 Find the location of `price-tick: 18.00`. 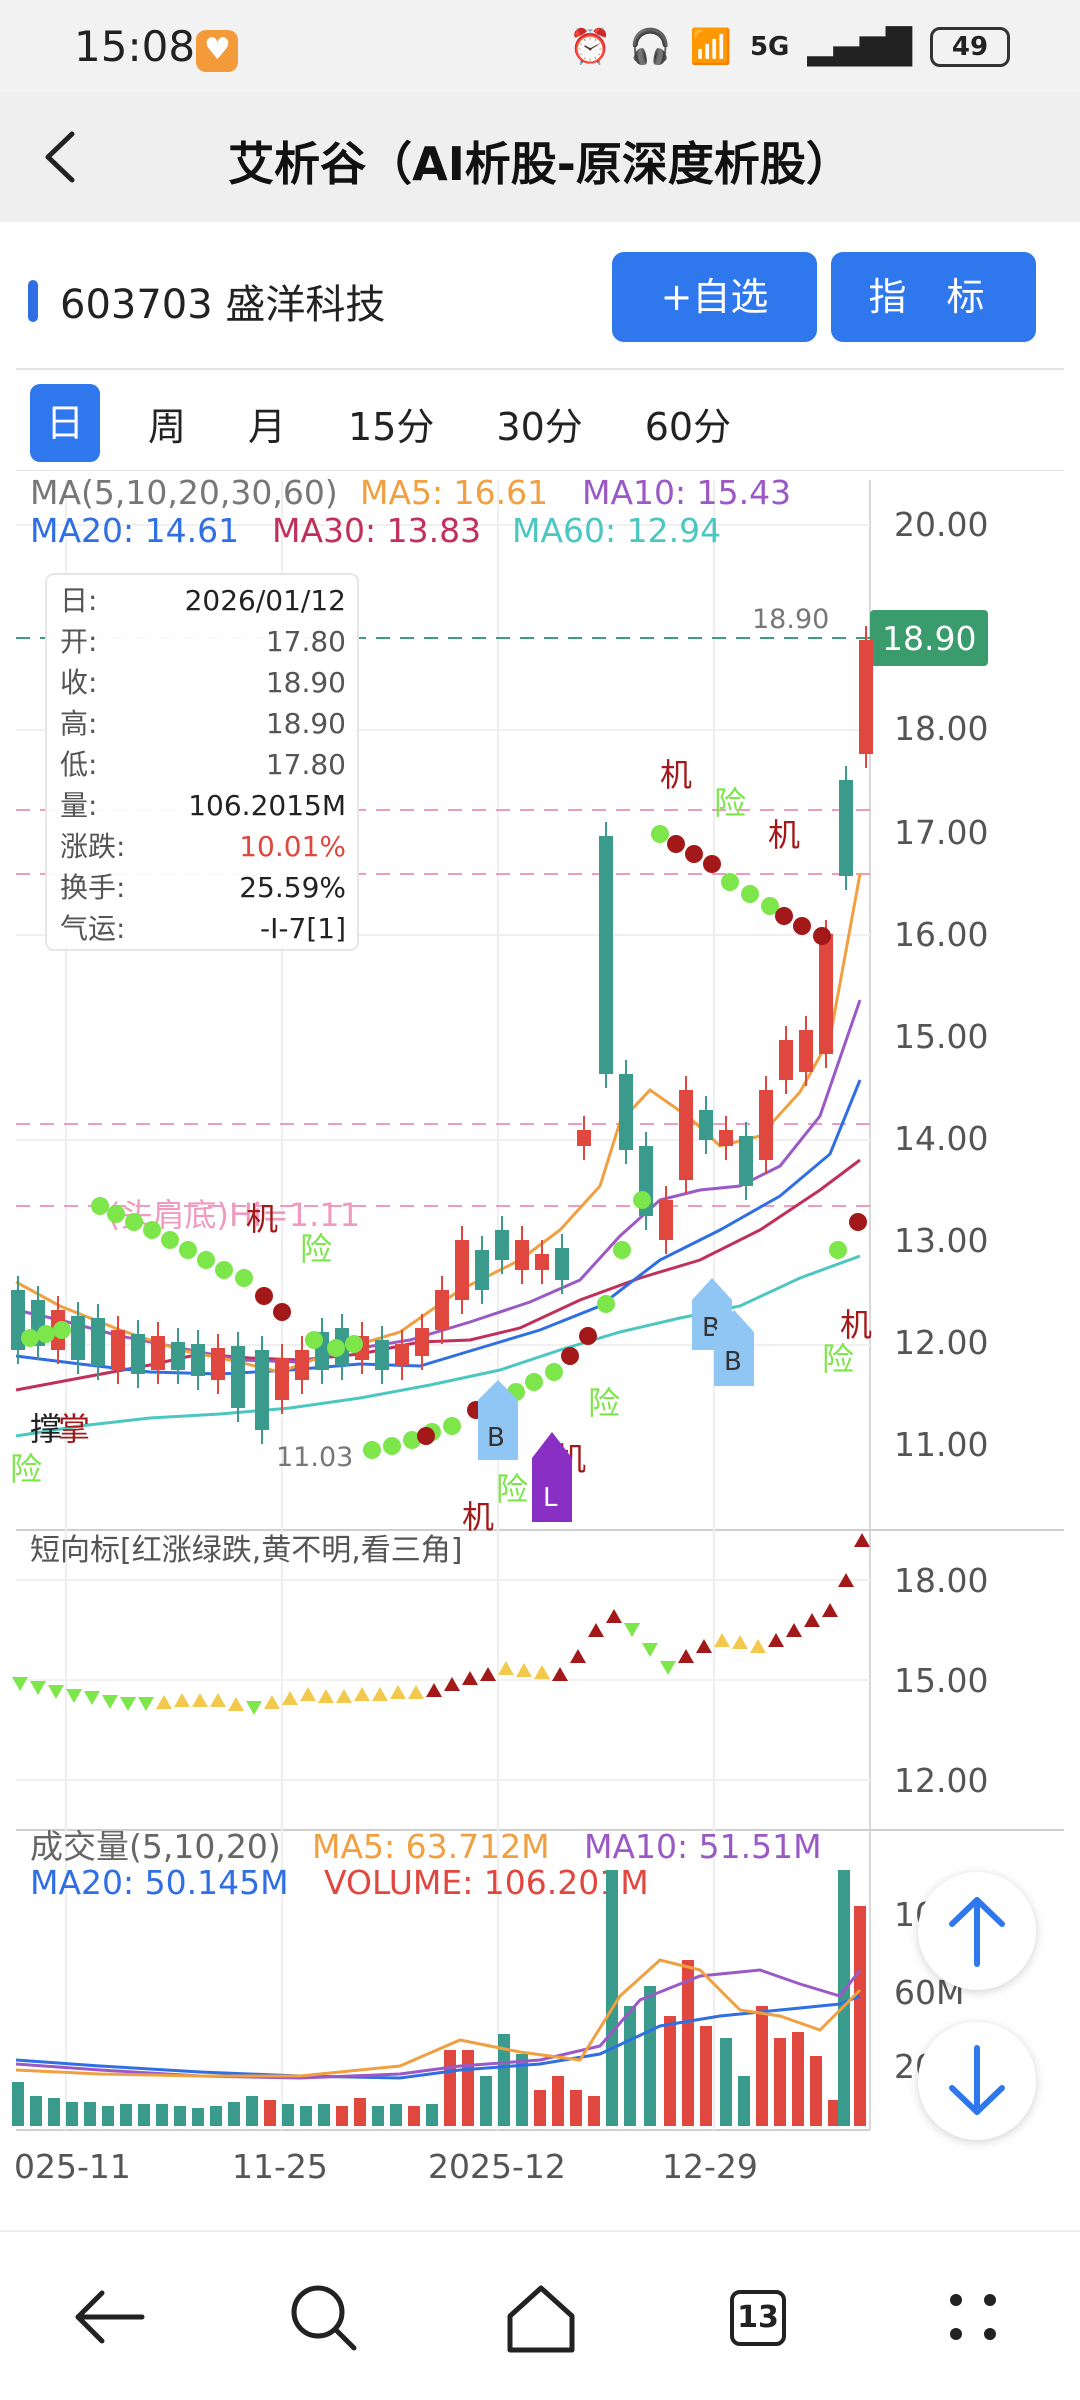

price-tick: 18.00 is located at coordinates (941, 728).